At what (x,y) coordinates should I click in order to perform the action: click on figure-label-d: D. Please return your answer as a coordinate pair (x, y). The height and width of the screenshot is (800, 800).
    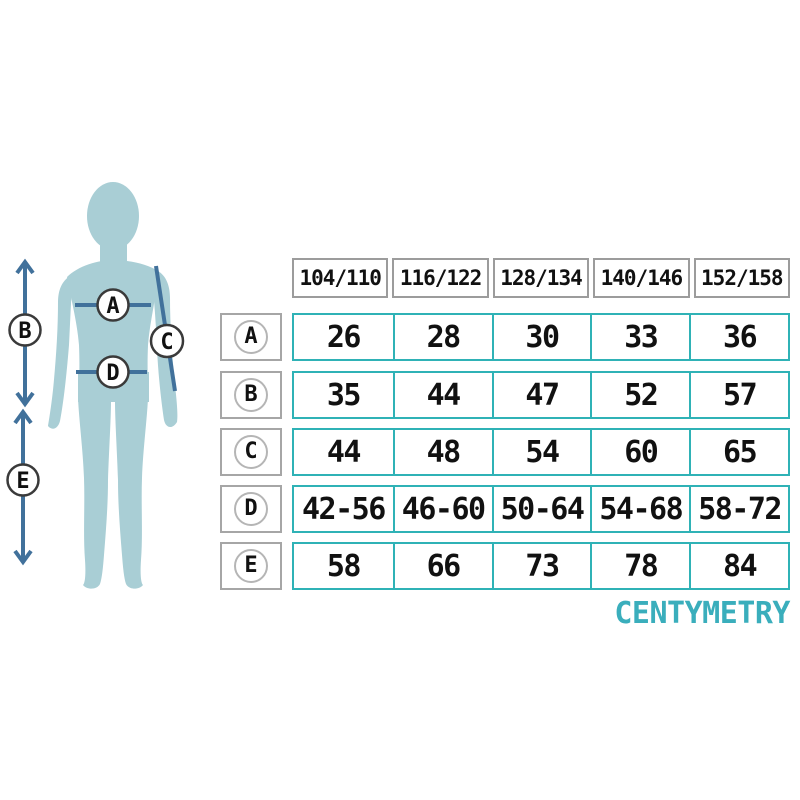
    Looking at the image, I should click on (112, 373).